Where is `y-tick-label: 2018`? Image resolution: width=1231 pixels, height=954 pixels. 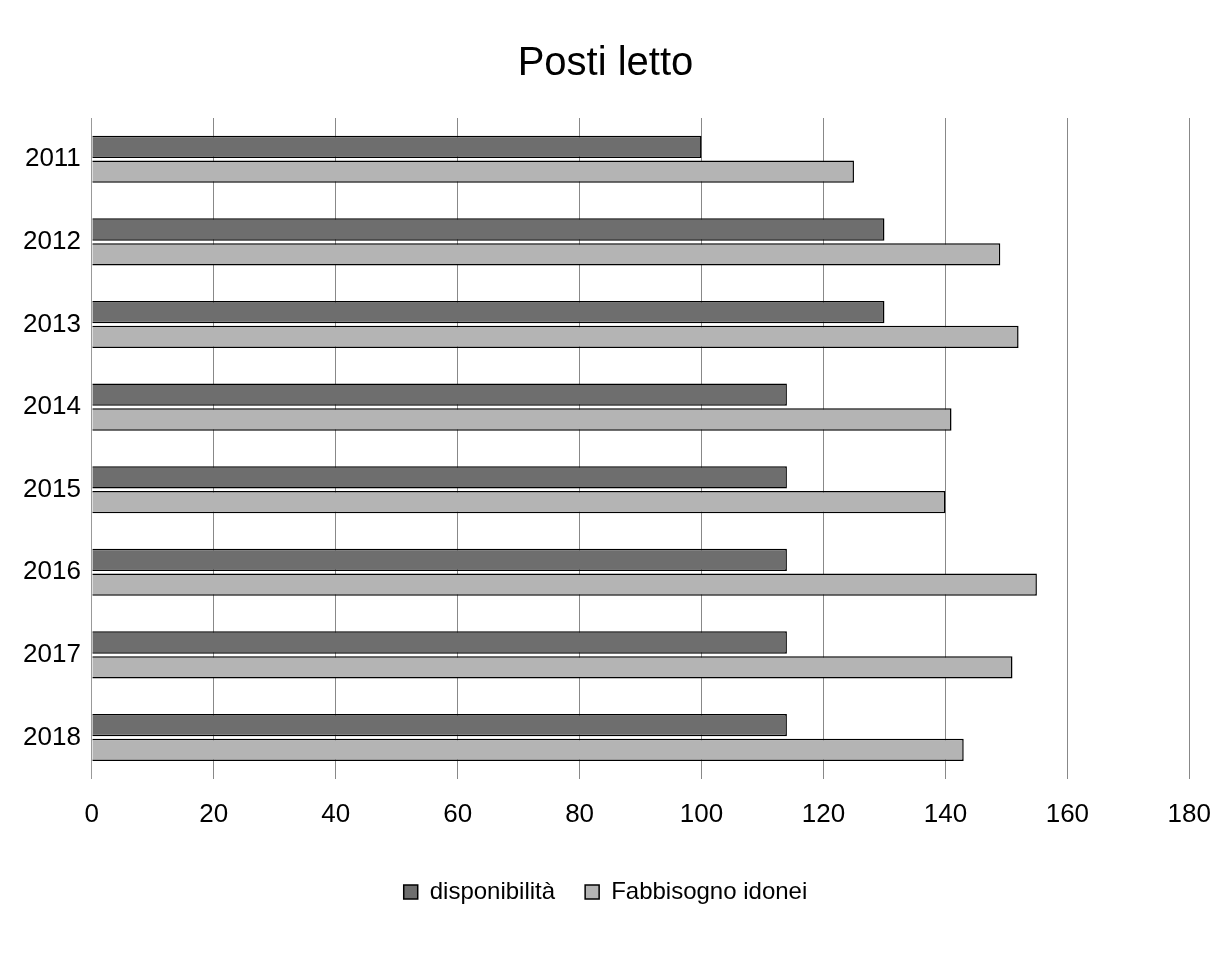
y-tick-label: 2018 is located at coordinates (52, 735).